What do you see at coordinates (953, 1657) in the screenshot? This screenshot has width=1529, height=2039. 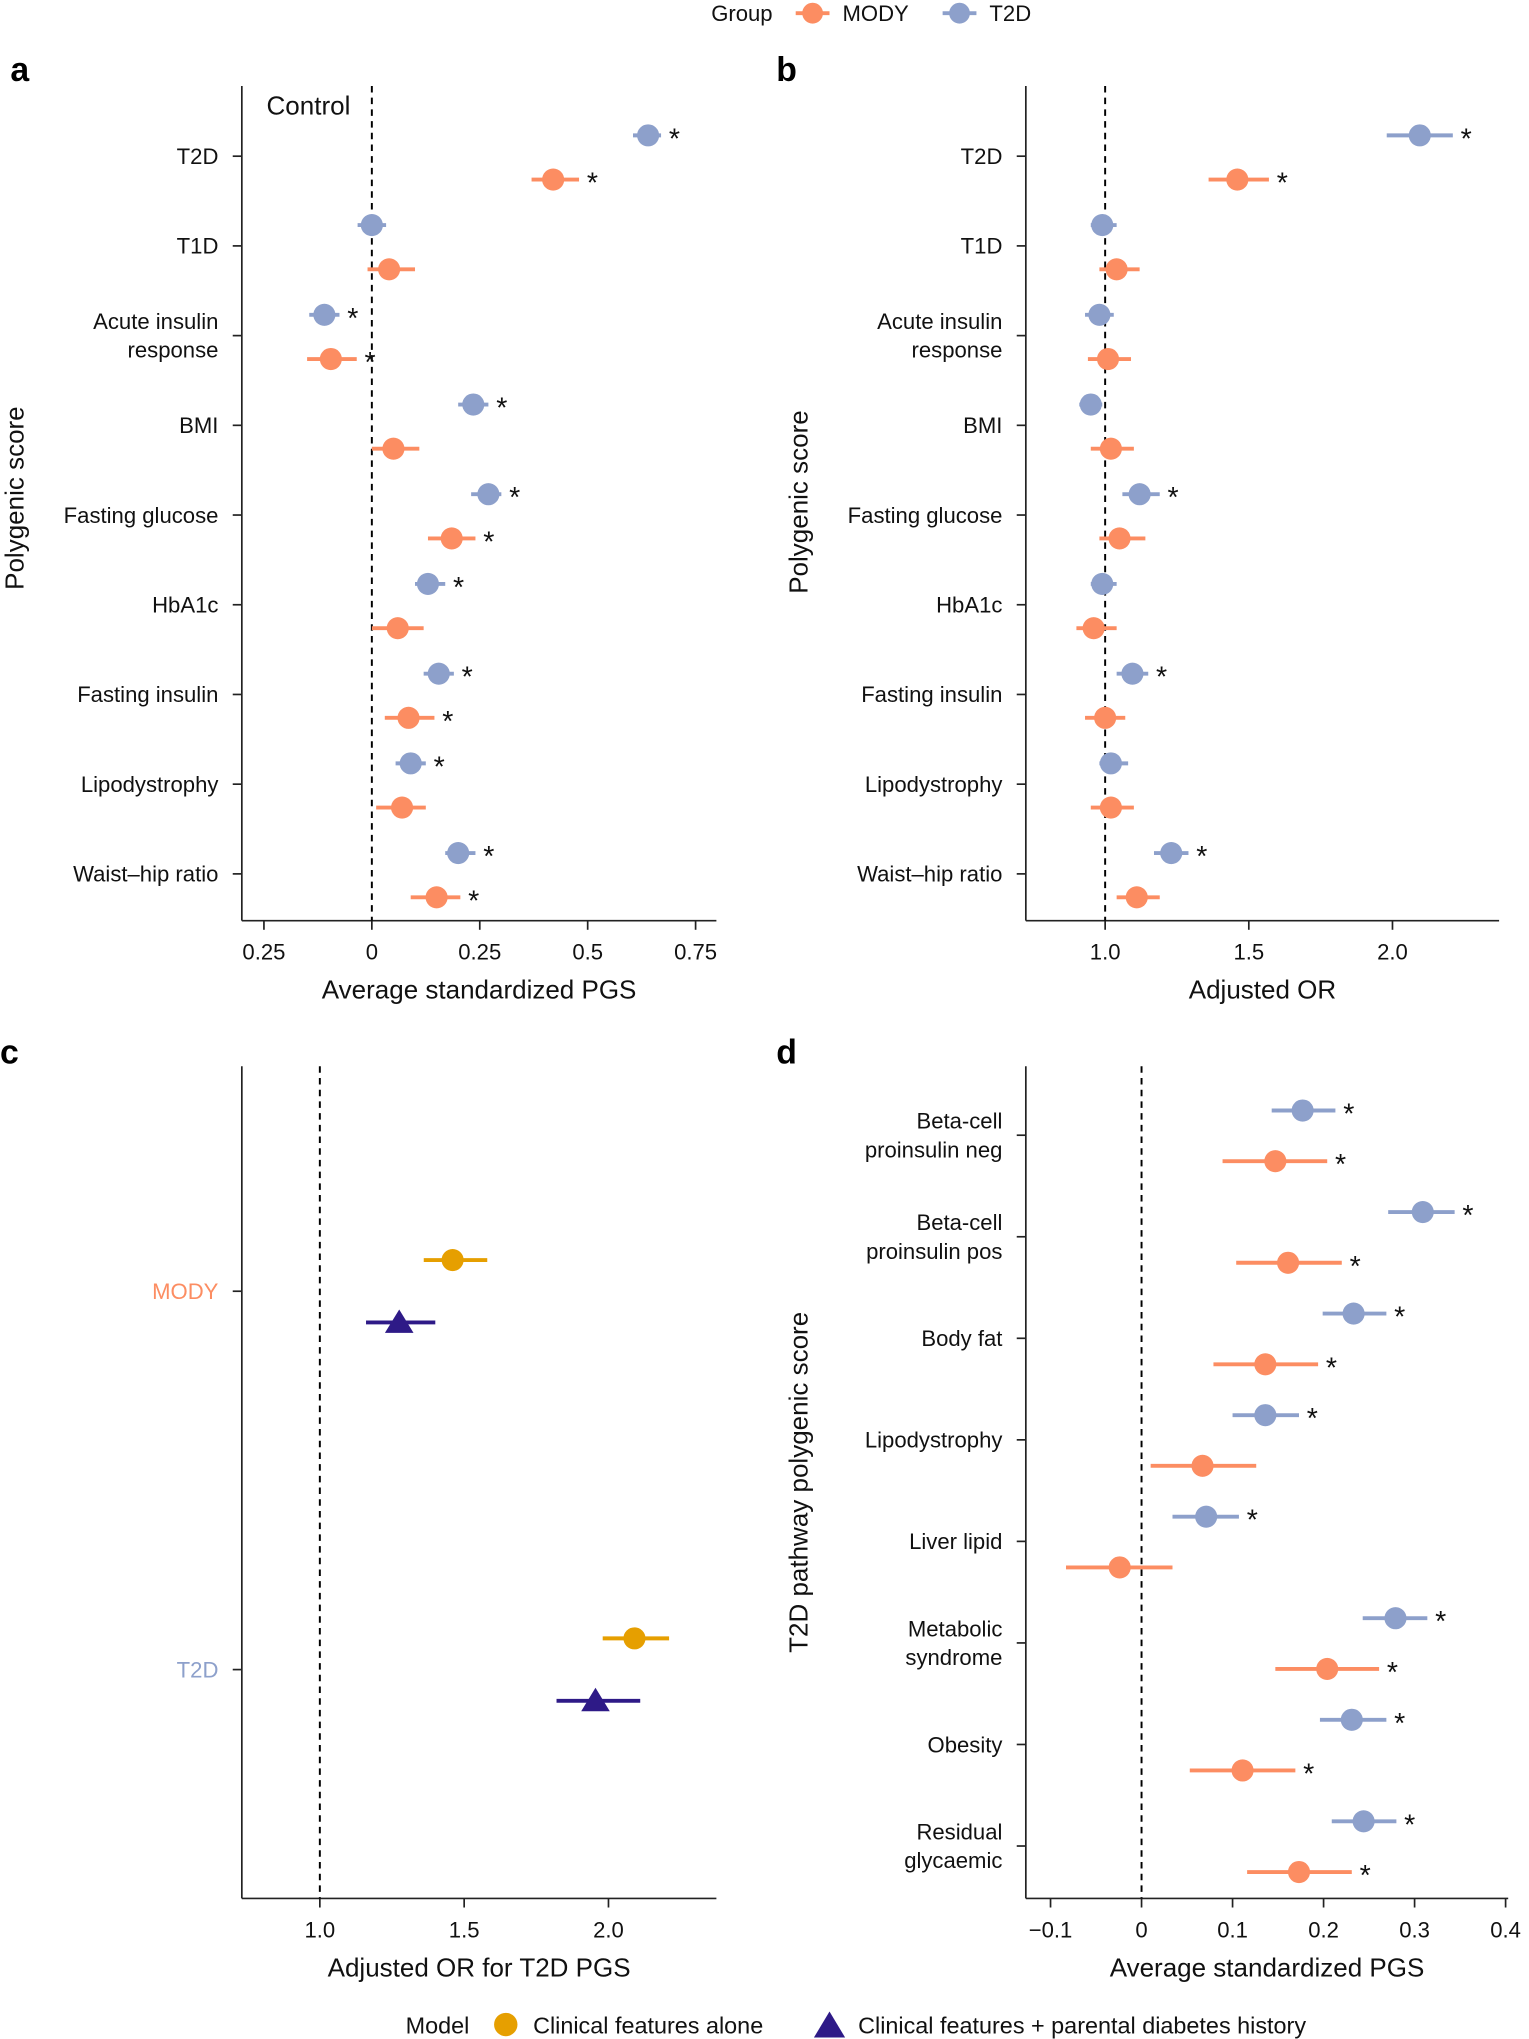 I see `category-label: syndrome` at bounding box center [953, 1657].